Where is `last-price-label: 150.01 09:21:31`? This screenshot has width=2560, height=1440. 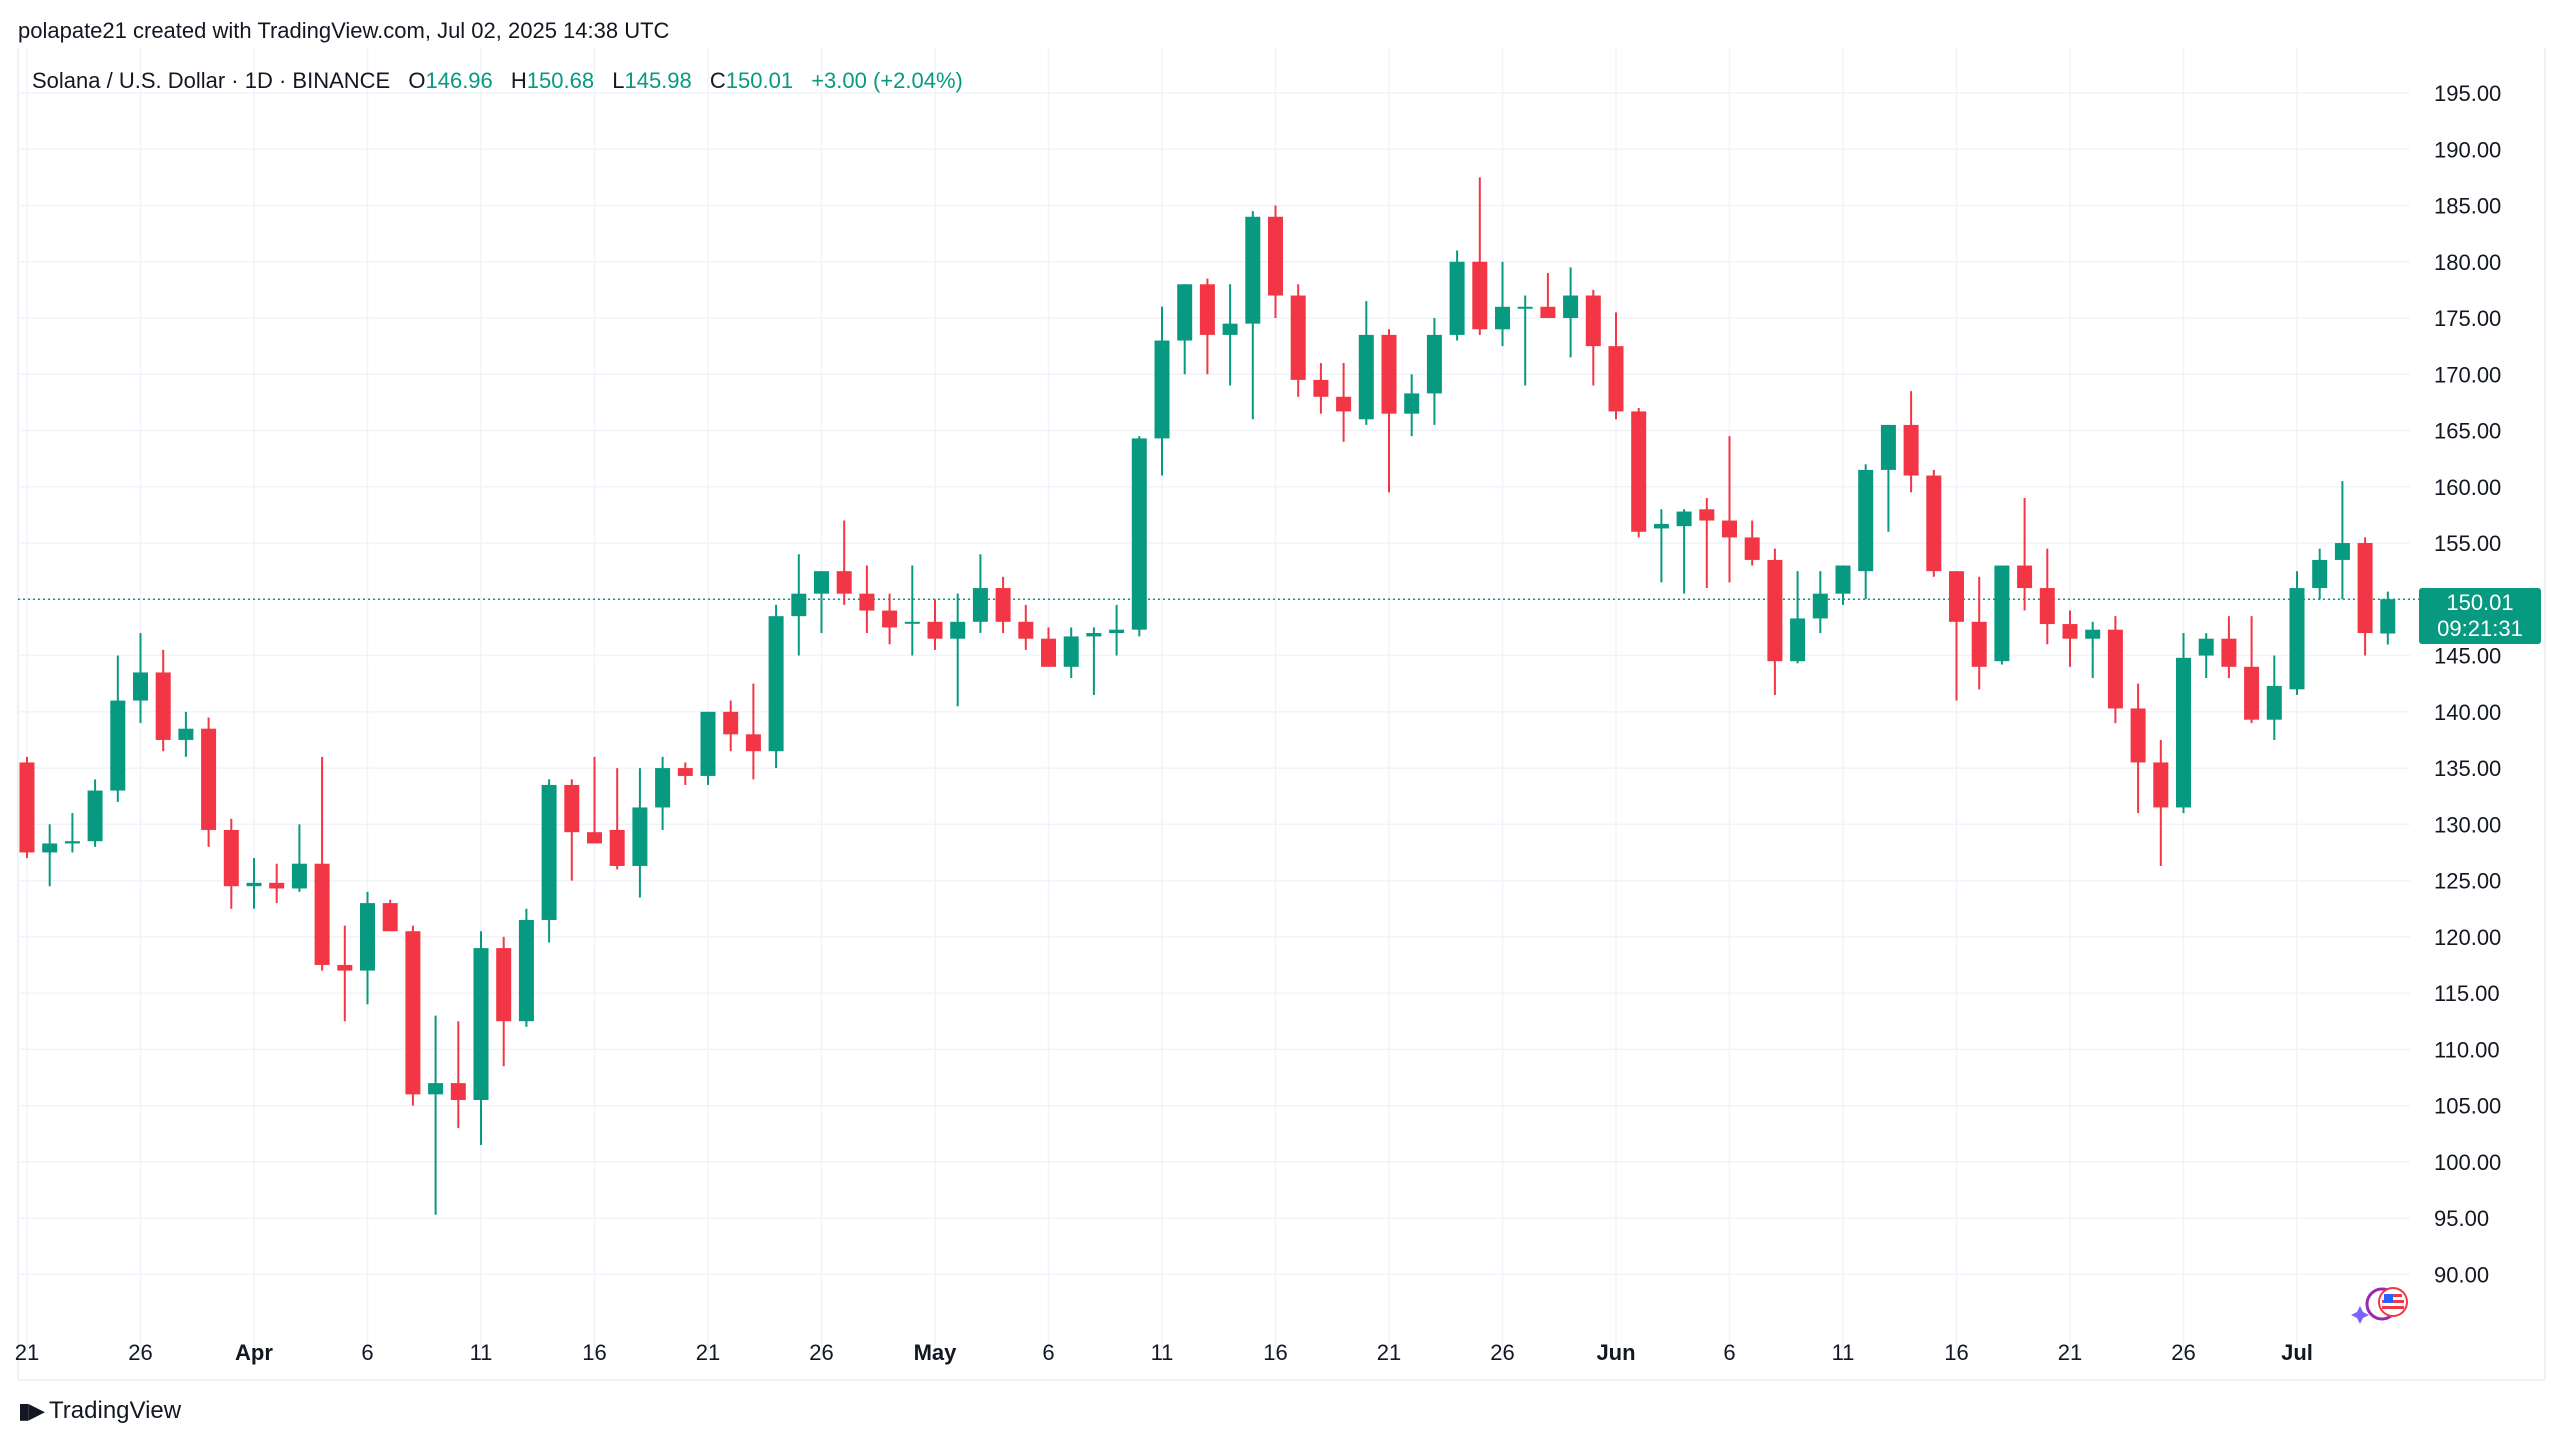 last-price-label: 150.01 09:21:31 is located at coordinates (2480, 616).